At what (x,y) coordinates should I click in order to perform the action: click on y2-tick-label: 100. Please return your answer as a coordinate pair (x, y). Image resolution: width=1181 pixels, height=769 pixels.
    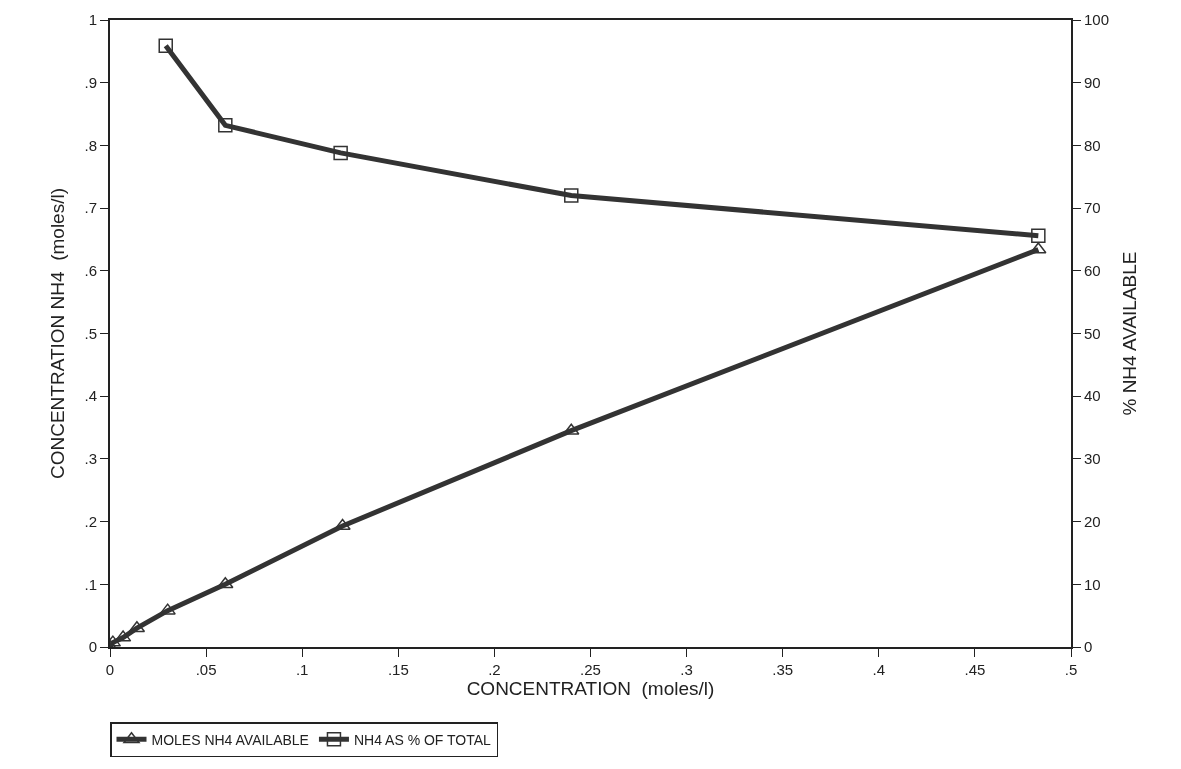
    Looking at the image, I should click on (1097, 20).